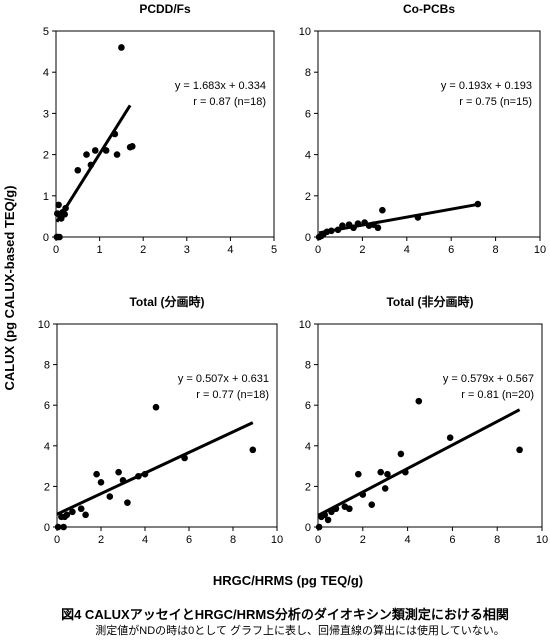  What do you see at coordinates (46, 32) in the screenshot?
I see `y-tick-label: 5` at bounding box center [46, 32].